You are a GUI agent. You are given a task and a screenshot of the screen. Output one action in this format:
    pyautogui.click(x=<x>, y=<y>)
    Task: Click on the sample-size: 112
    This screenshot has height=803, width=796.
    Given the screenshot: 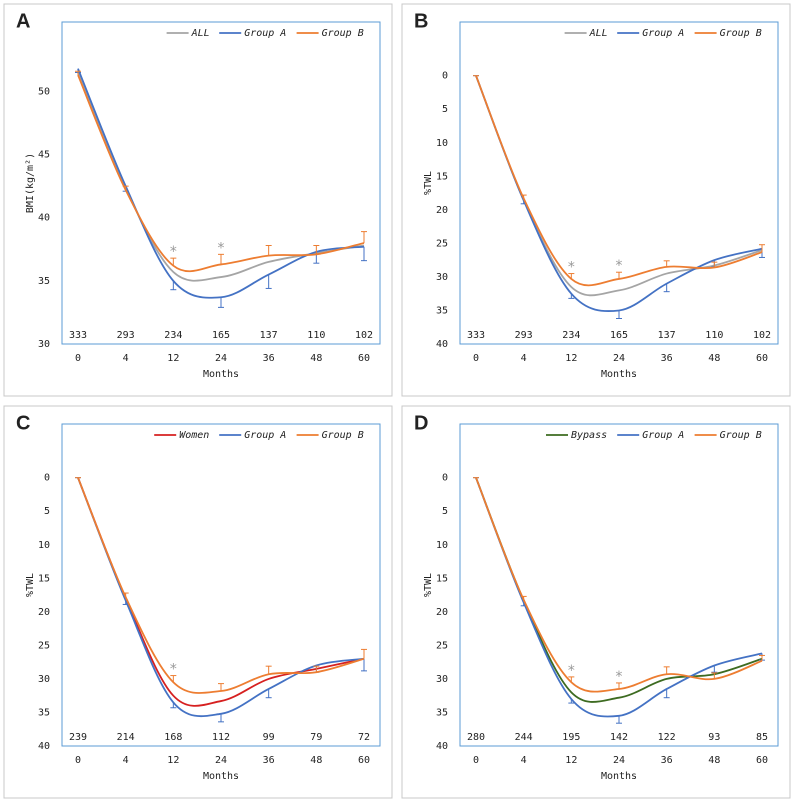 What is the action you would take?
    pyautogui.click(x=221, y=737)
    